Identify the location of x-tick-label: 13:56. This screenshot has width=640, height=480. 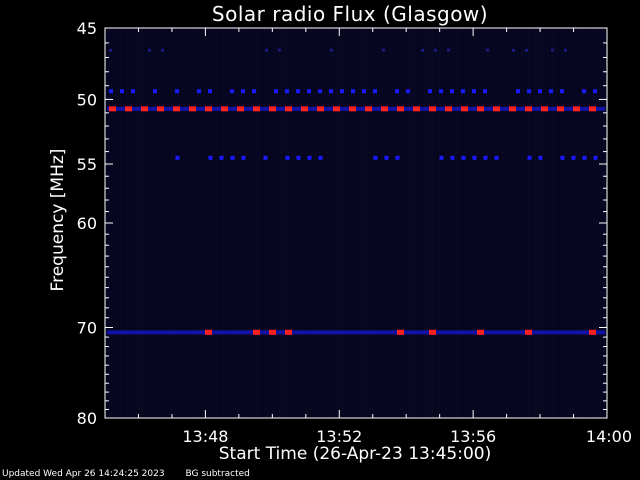
(473, 436).